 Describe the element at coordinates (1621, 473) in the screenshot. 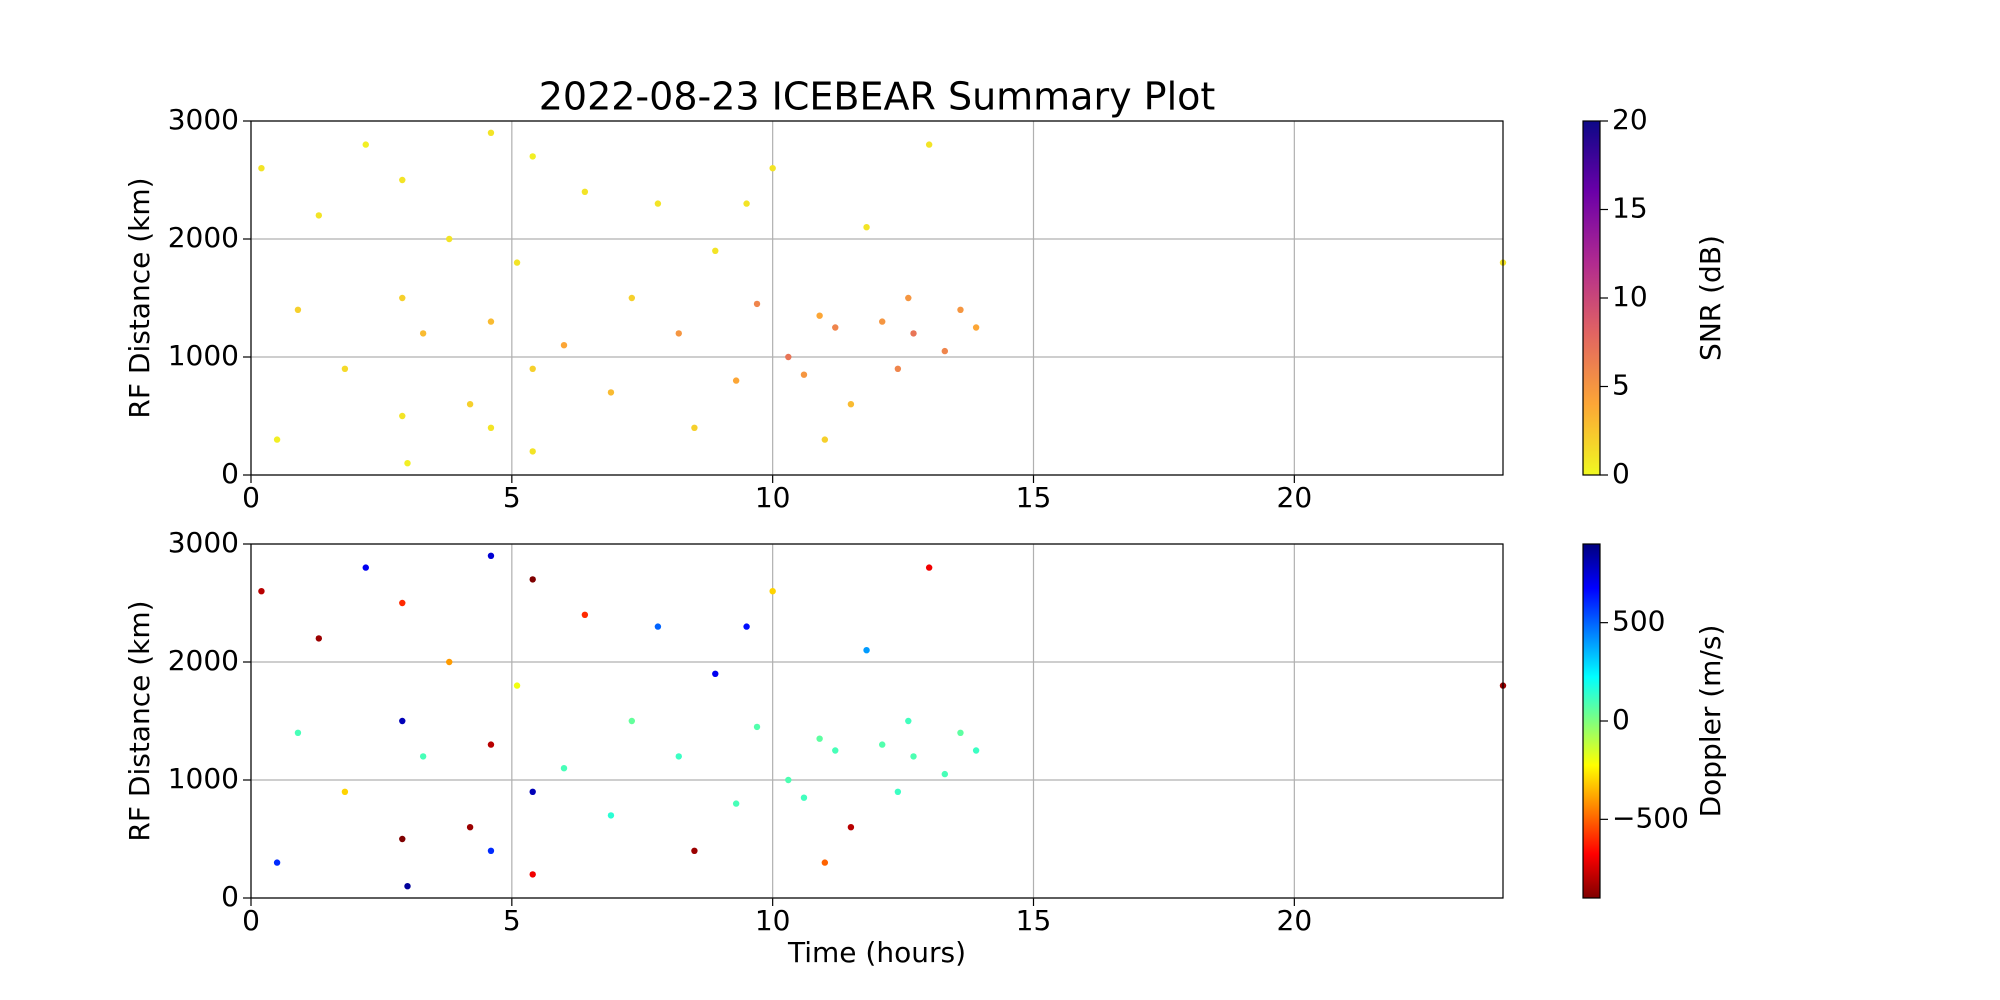

I see `colorbar-tick-label: 0` at that location.